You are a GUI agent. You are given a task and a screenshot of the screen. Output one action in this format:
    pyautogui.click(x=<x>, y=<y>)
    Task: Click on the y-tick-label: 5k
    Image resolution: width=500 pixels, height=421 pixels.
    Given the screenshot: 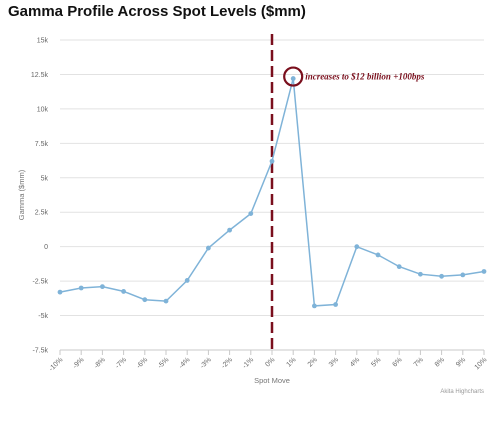 What is the action you would take?
    pyautogui.click(x=45, y=178)
    